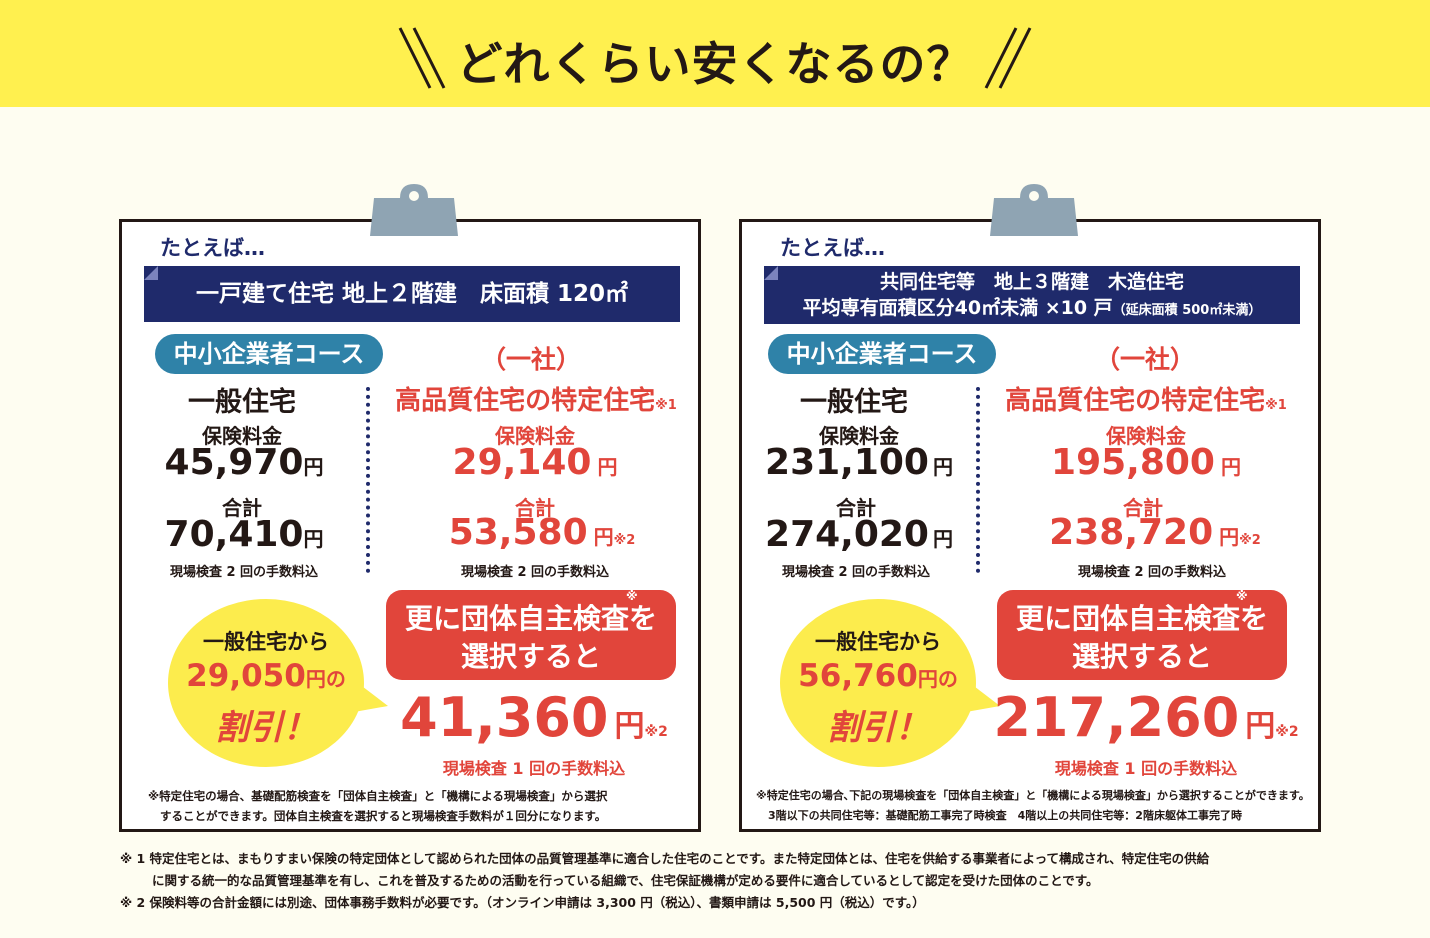 This screenshot has height=938, width=1430. What do you see at coordinates (246, 676) in the screenshot?
I see `discount-amount-value: 29,050` at bounding box center [246, 676].